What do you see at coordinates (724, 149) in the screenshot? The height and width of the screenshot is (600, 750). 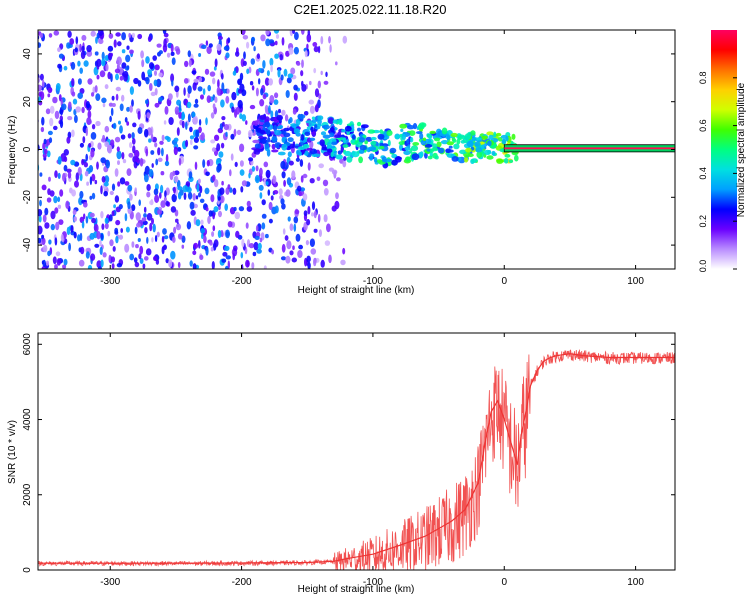 I see `colorbar-gradient` at bounding box center [724, 149].